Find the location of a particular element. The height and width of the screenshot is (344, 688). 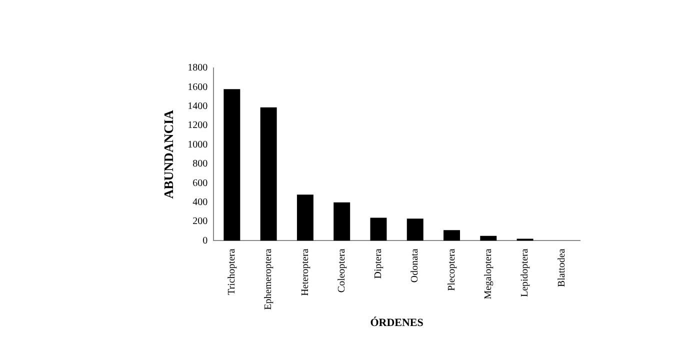

y-tick-label: 800 is located at coordinates (200, 164).